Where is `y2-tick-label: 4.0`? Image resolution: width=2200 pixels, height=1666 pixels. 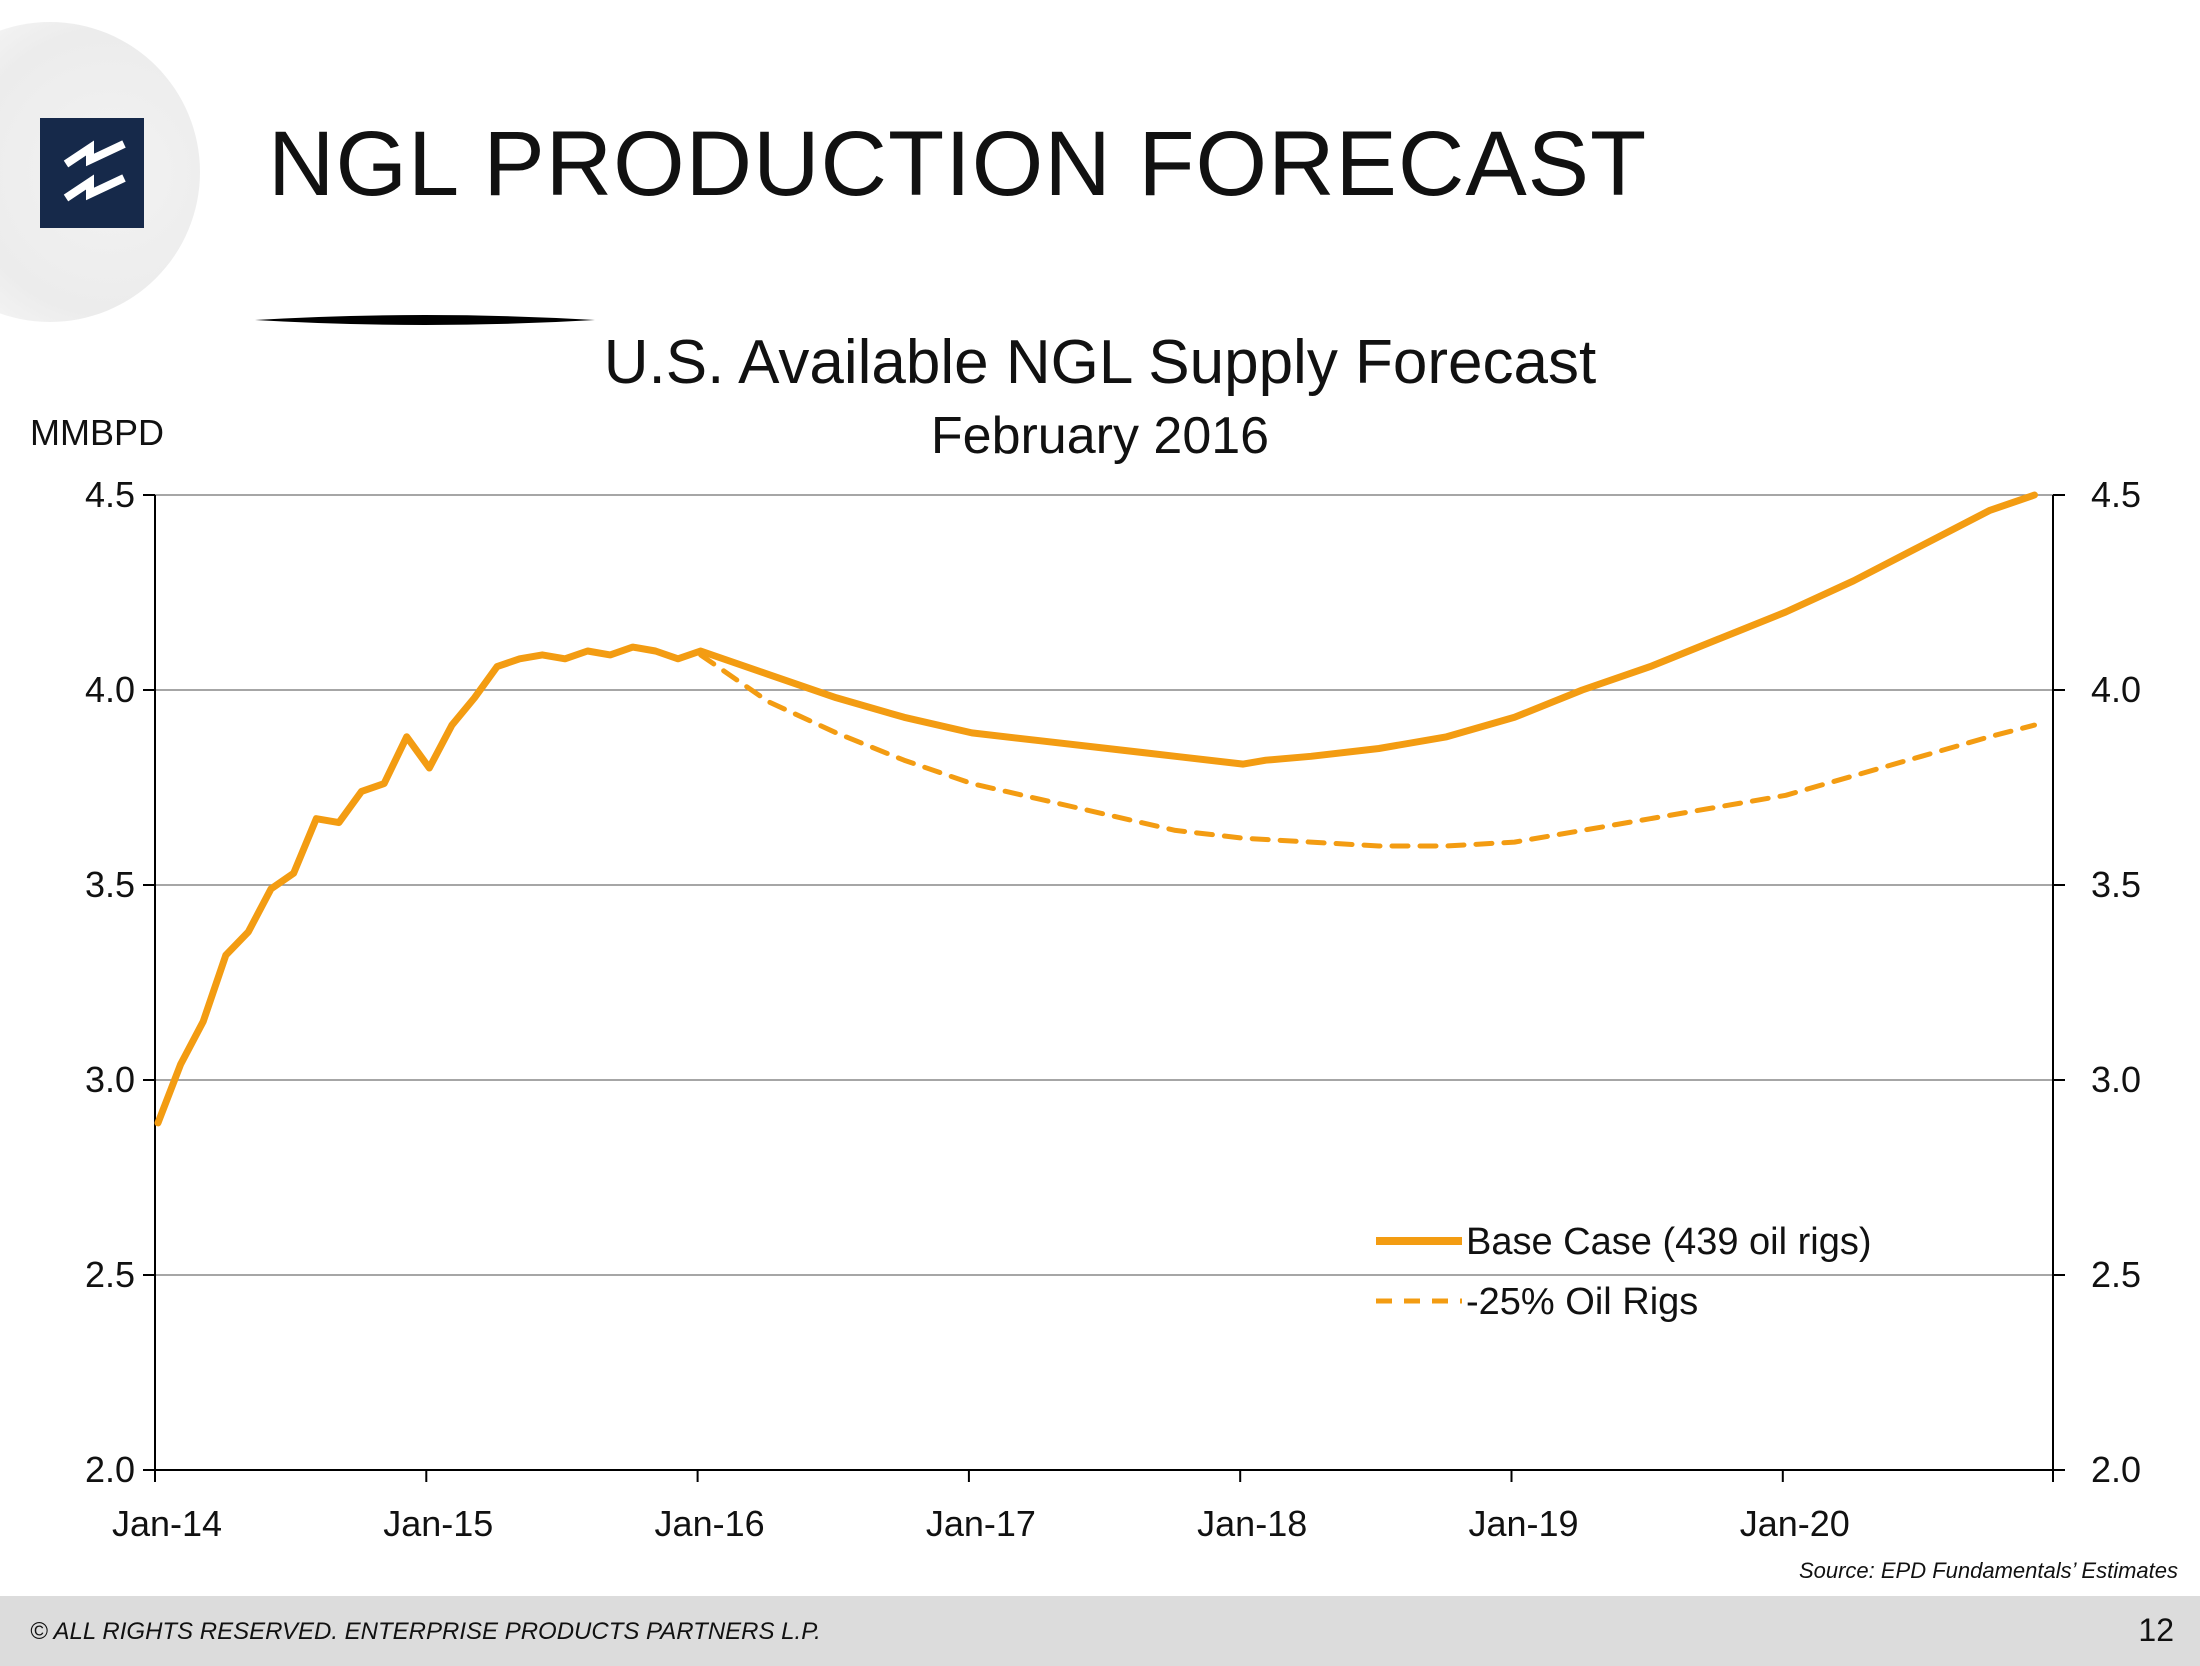 y2-tick-label: 4.0 is located at coordinates (2116, 689).